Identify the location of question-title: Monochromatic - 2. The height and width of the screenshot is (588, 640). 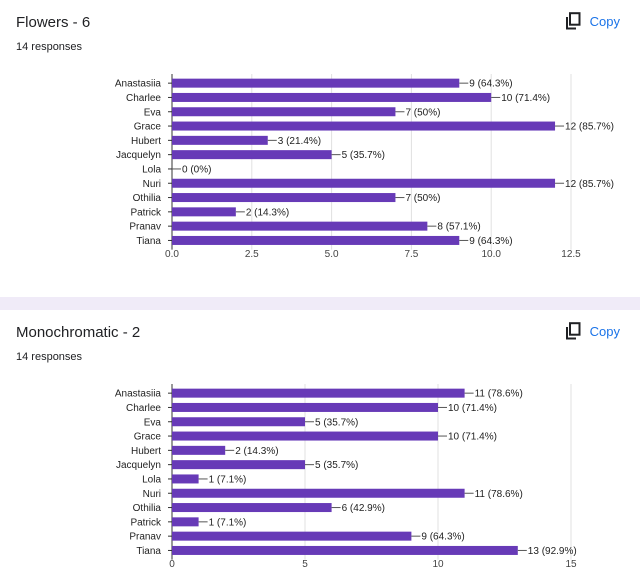
(78, 332).